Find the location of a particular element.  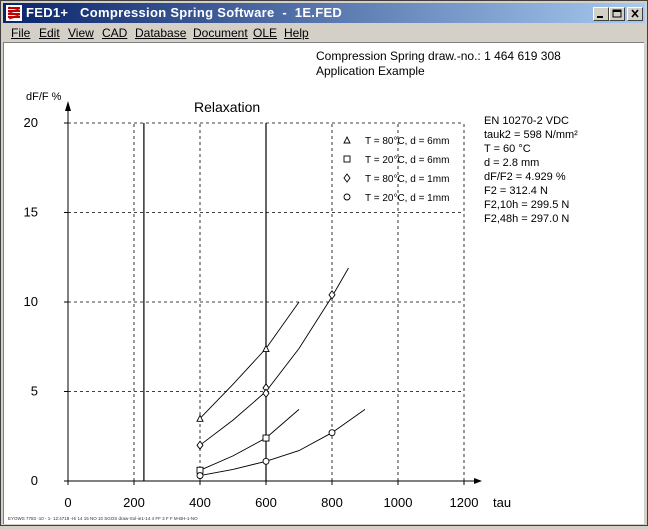

legend-marker-square is located at coordinates (347, 159).